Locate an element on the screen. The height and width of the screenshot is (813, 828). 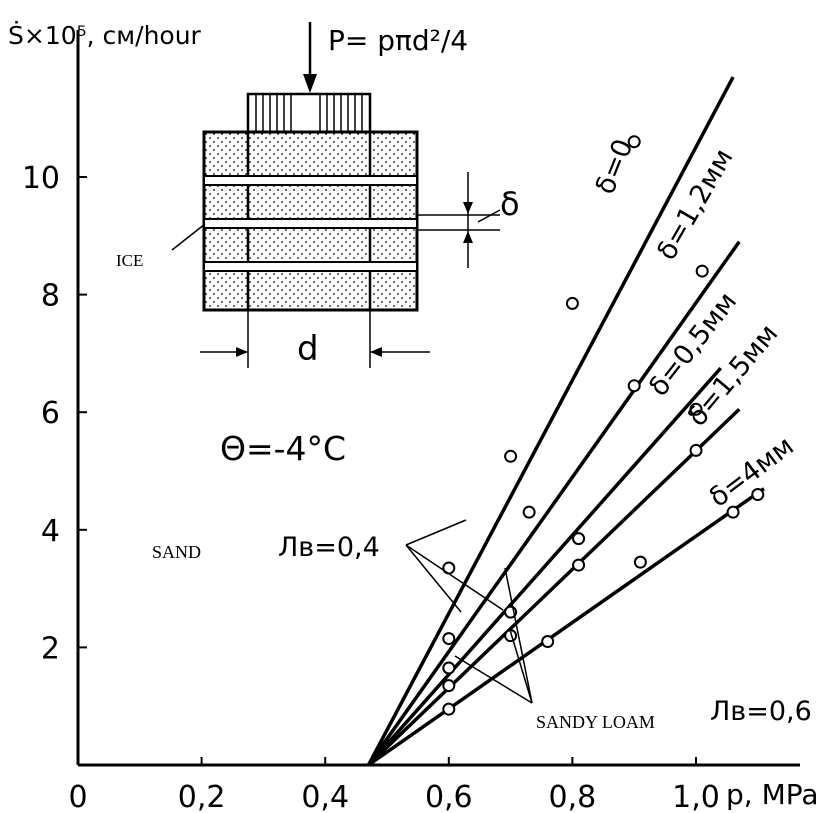
x-tick-label: 1,0 is located at coordinates (696, 796).